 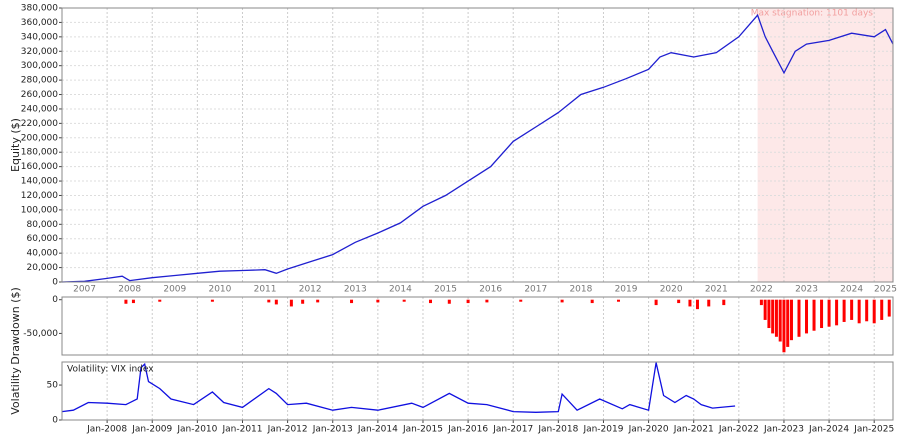 What do you see at coordinates (39, 52) in the screenshot?
I see `y-tick-label: 320,000` at bounding box center [39, 52].